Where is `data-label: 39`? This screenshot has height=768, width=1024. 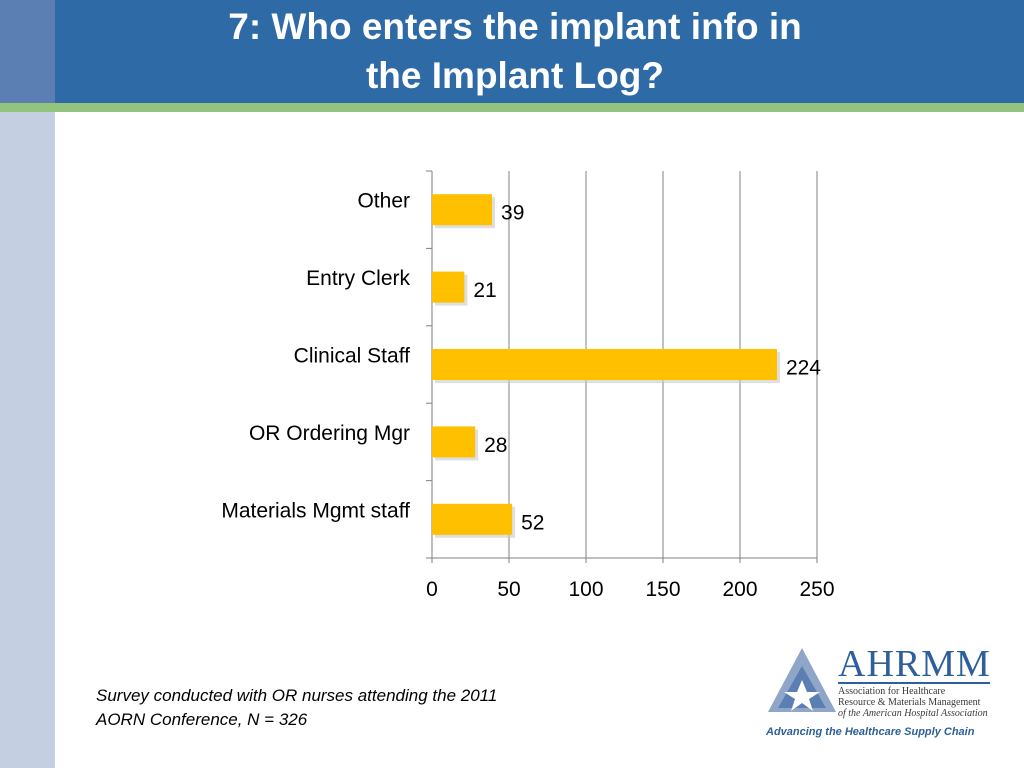
data-label: 39 is located at coordinates (512, 213).